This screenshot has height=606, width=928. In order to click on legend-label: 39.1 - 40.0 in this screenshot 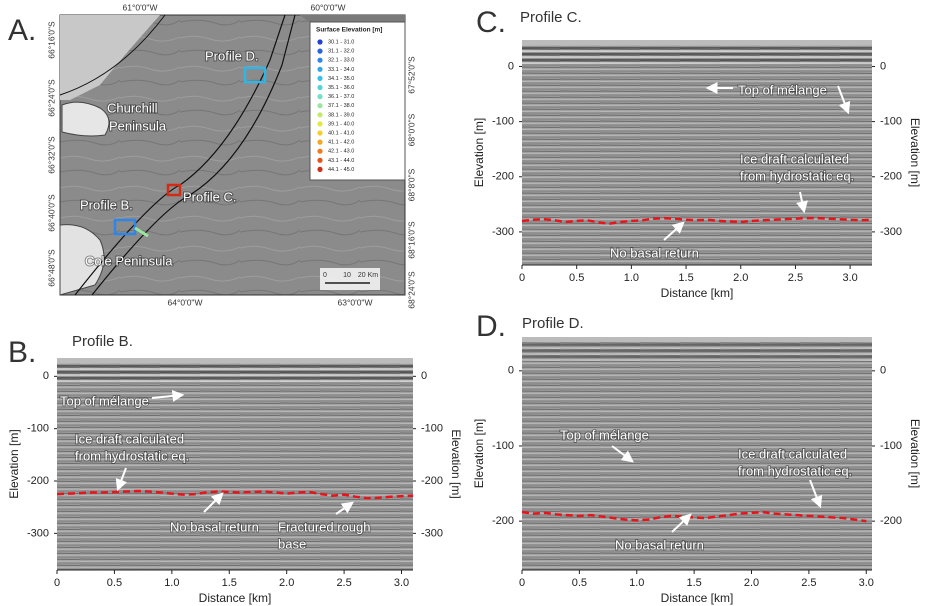, I will do `click(341, 124)`.